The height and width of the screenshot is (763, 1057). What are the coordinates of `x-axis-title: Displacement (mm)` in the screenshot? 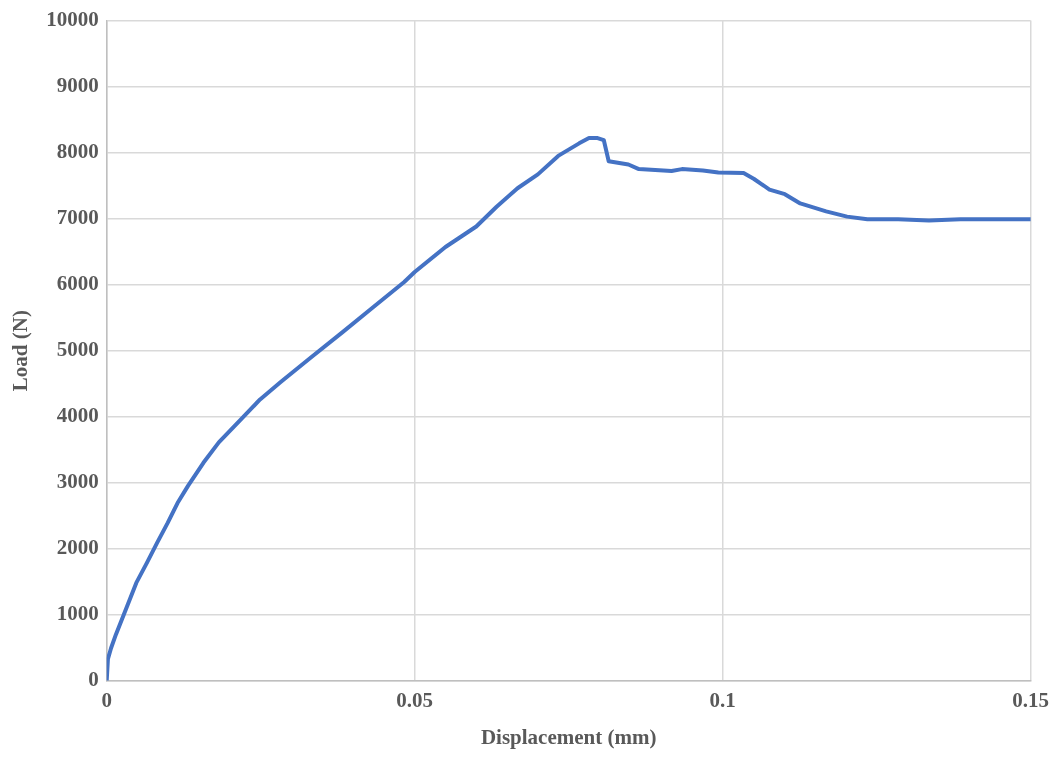 It's located at (568, 736).